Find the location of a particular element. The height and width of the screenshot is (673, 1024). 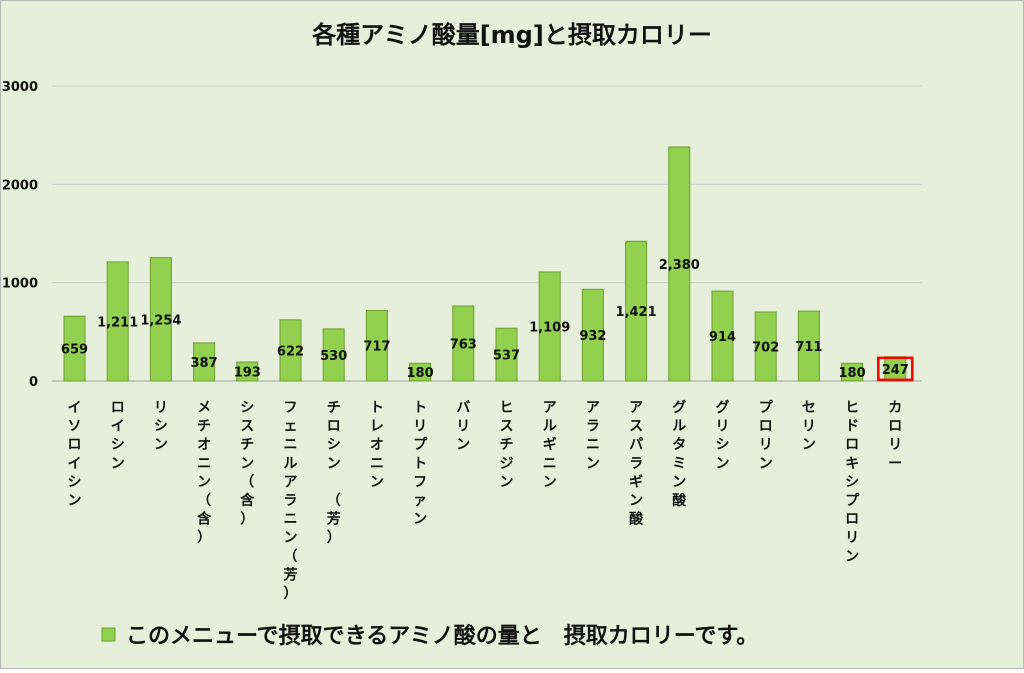

x-tick-label: グリシン is located at coordinates (723, 435).